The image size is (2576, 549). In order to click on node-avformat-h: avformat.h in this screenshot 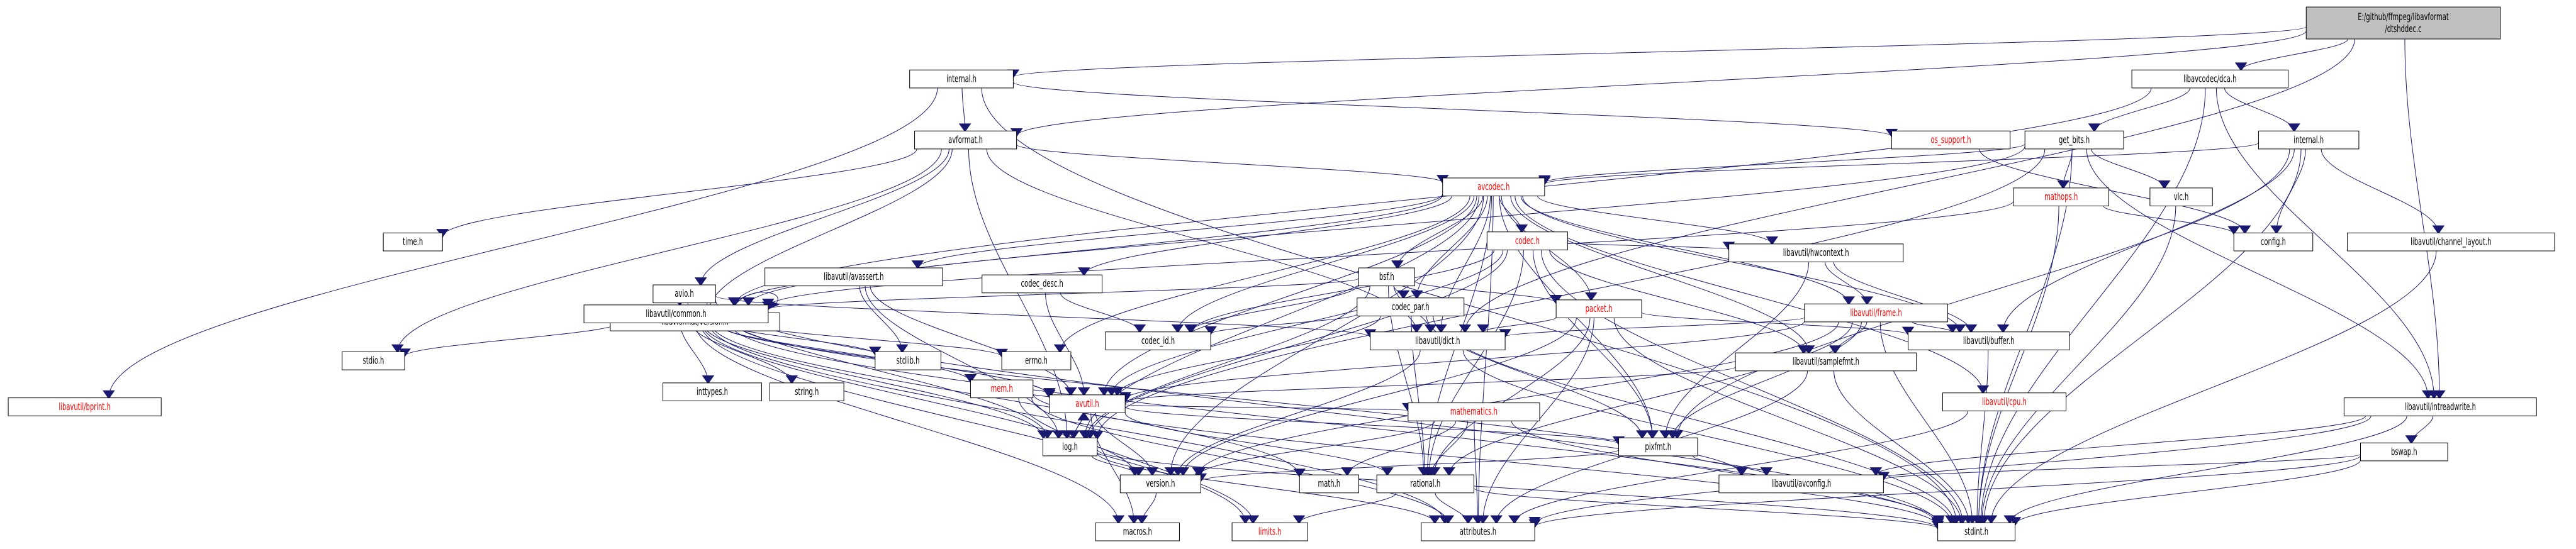, I will do `click(966, 140)`.